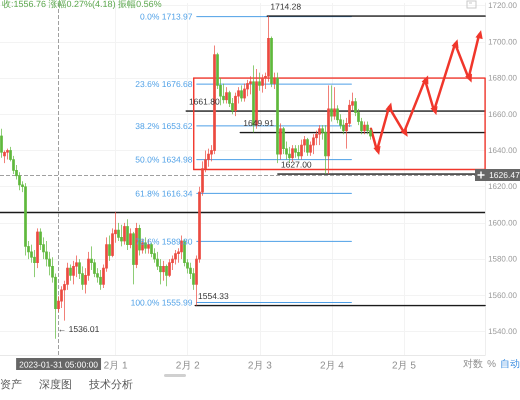 Image resolution: width=520 pixels, height=400 pixels. I want to click on x-tick-label: 2月 3, so click(260, 366).